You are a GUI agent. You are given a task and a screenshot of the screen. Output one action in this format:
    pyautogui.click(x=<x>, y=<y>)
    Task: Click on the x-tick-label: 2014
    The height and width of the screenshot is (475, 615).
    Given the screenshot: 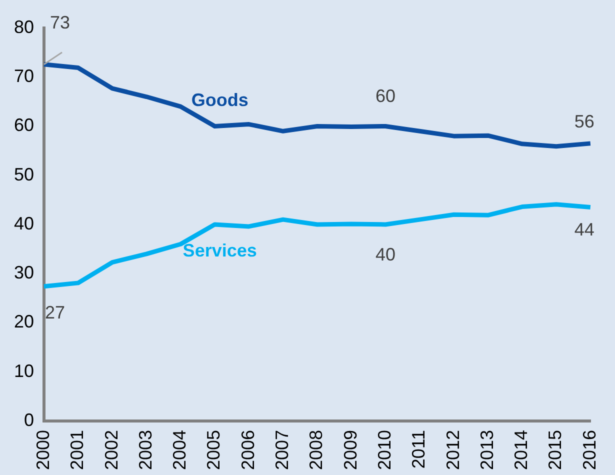 What is the action you would take?
    pyautogui.click(x=521, y=450)
    